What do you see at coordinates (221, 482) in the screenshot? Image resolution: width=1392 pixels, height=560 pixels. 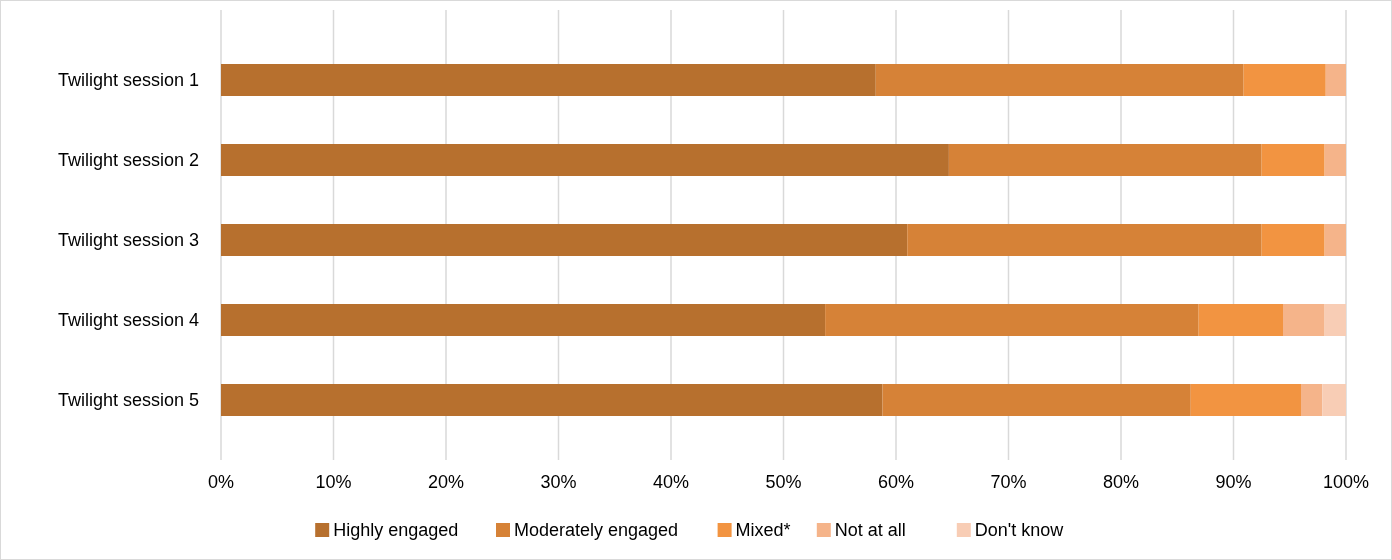 I see `x-tick-label: 0%` at bounding box center [221, 482].